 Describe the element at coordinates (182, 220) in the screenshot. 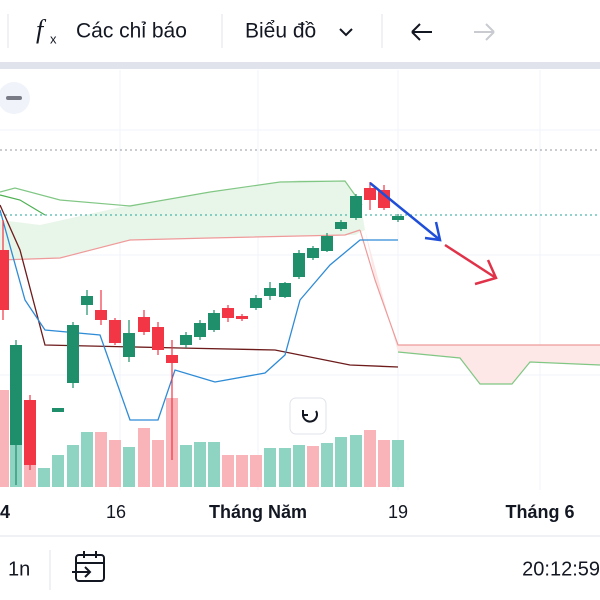

I see `cloud-bull` at that location.